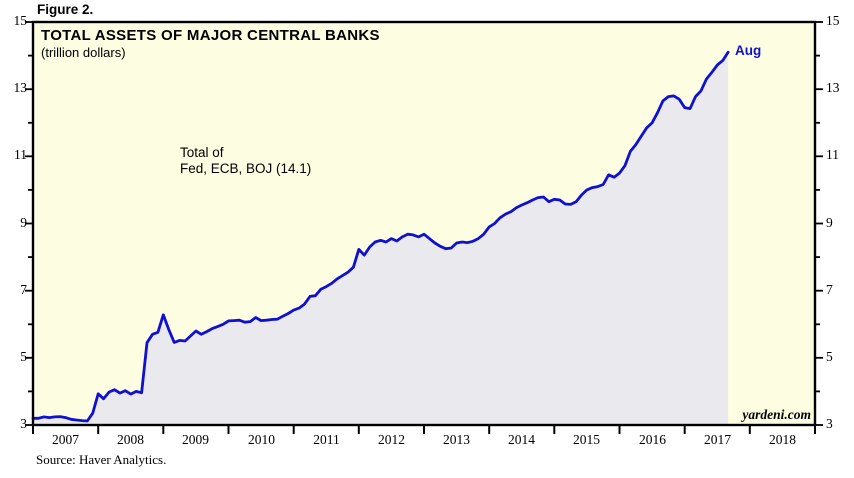 The image size is (854, 478). Describe the element at coordinates (717, 439) in the screenshot. I see `x-axis-year-label: 2017` at that location.